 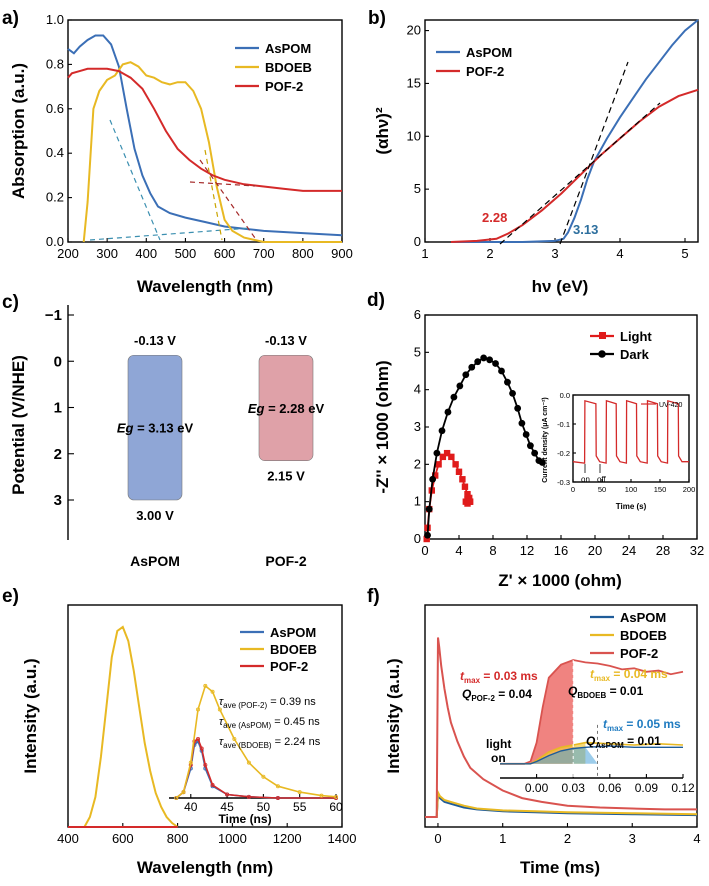 What do you see at coordinates (53, 315) in the screenshot?
I see `c-ytick-label-0: −1` at bounding box center [53, 315].